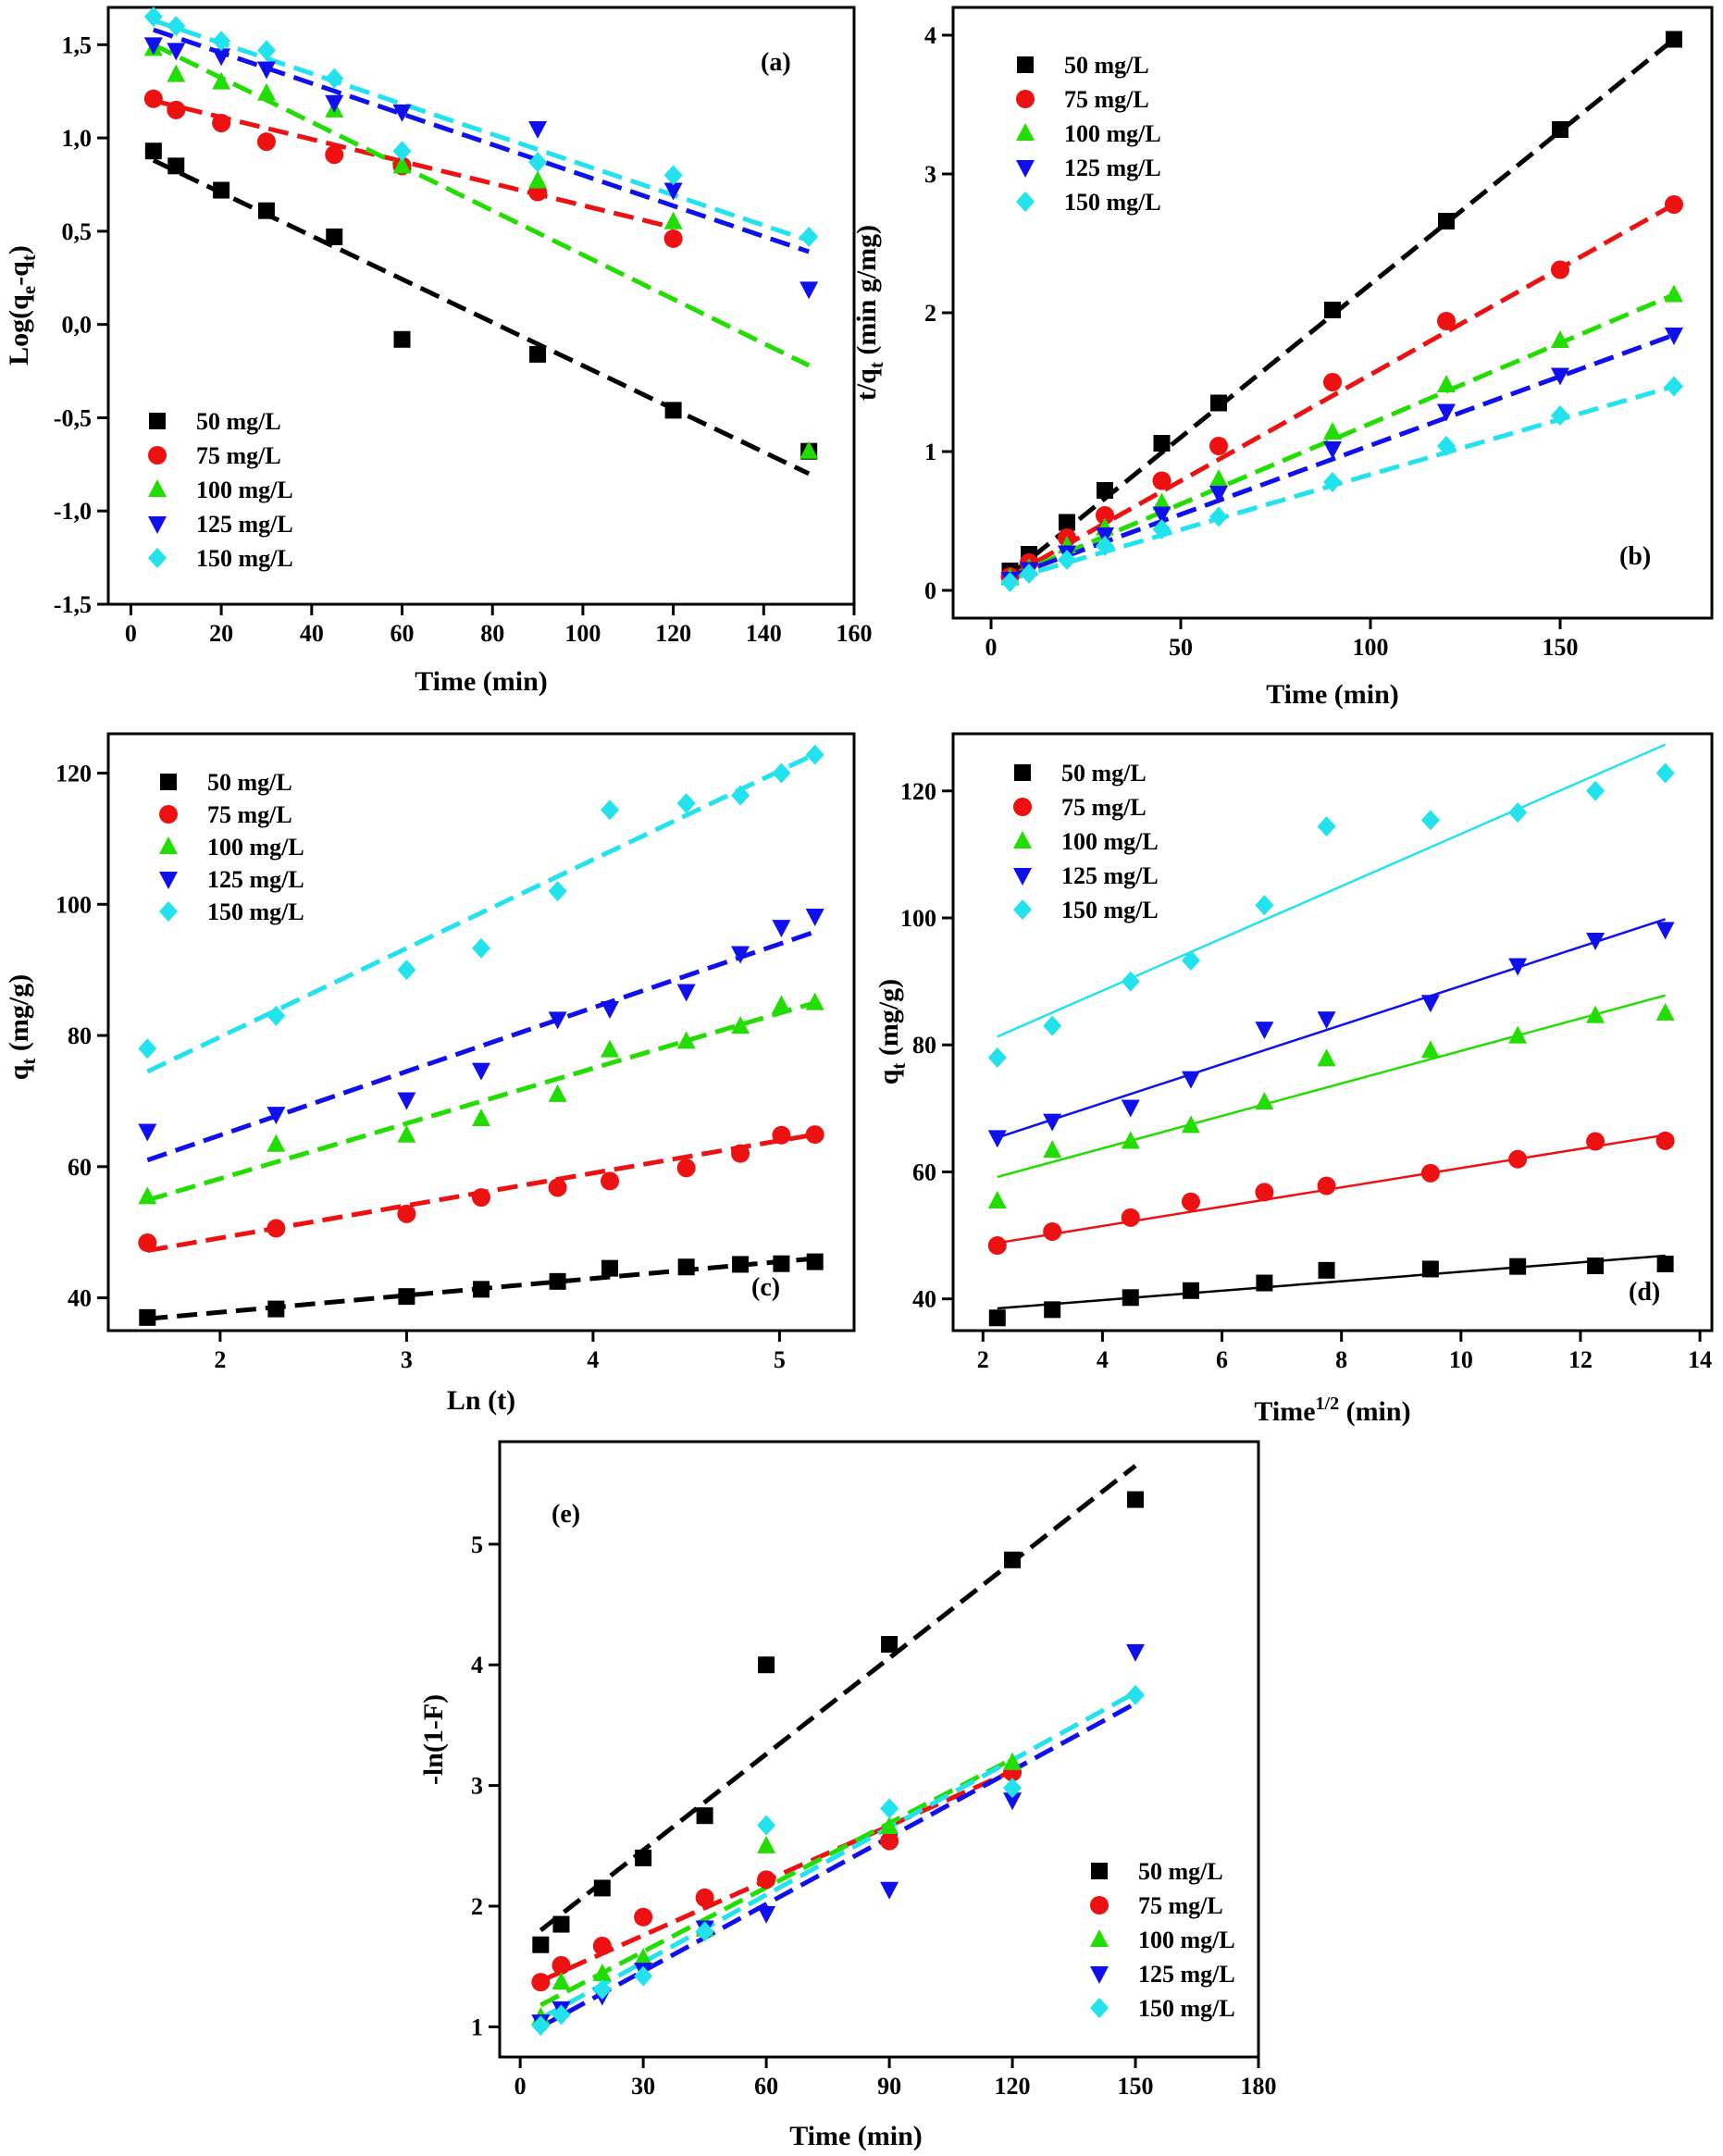 Image resolution: width=1723 pixels, height=2156 pixels. What do you see at coordinates (1112, 202) in the screenshot?
I see `panel-b-legend-label: 150 mg/L` at bounding box center [1112, 202].